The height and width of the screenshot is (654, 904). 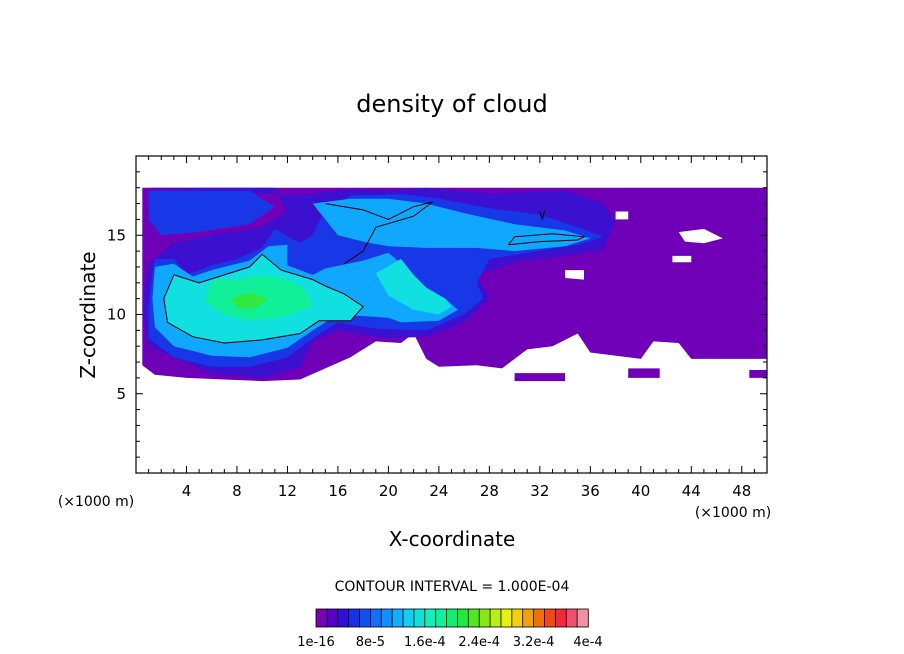 What do you see at coordinates (388, 491) in the screenshot?
I see `x-tick-label: 20` at bounding box center [388, 491].